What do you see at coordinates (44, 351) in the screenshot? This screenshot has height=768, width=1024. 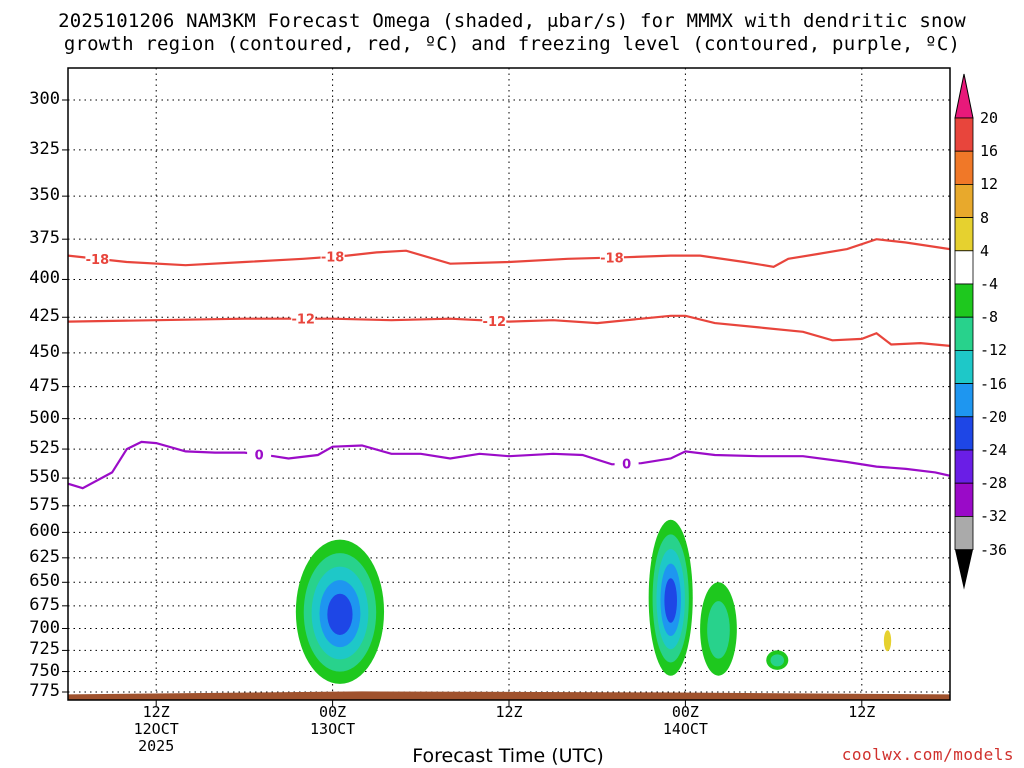 I see `y-tick-label: 450` at bounding box center [44, 351].